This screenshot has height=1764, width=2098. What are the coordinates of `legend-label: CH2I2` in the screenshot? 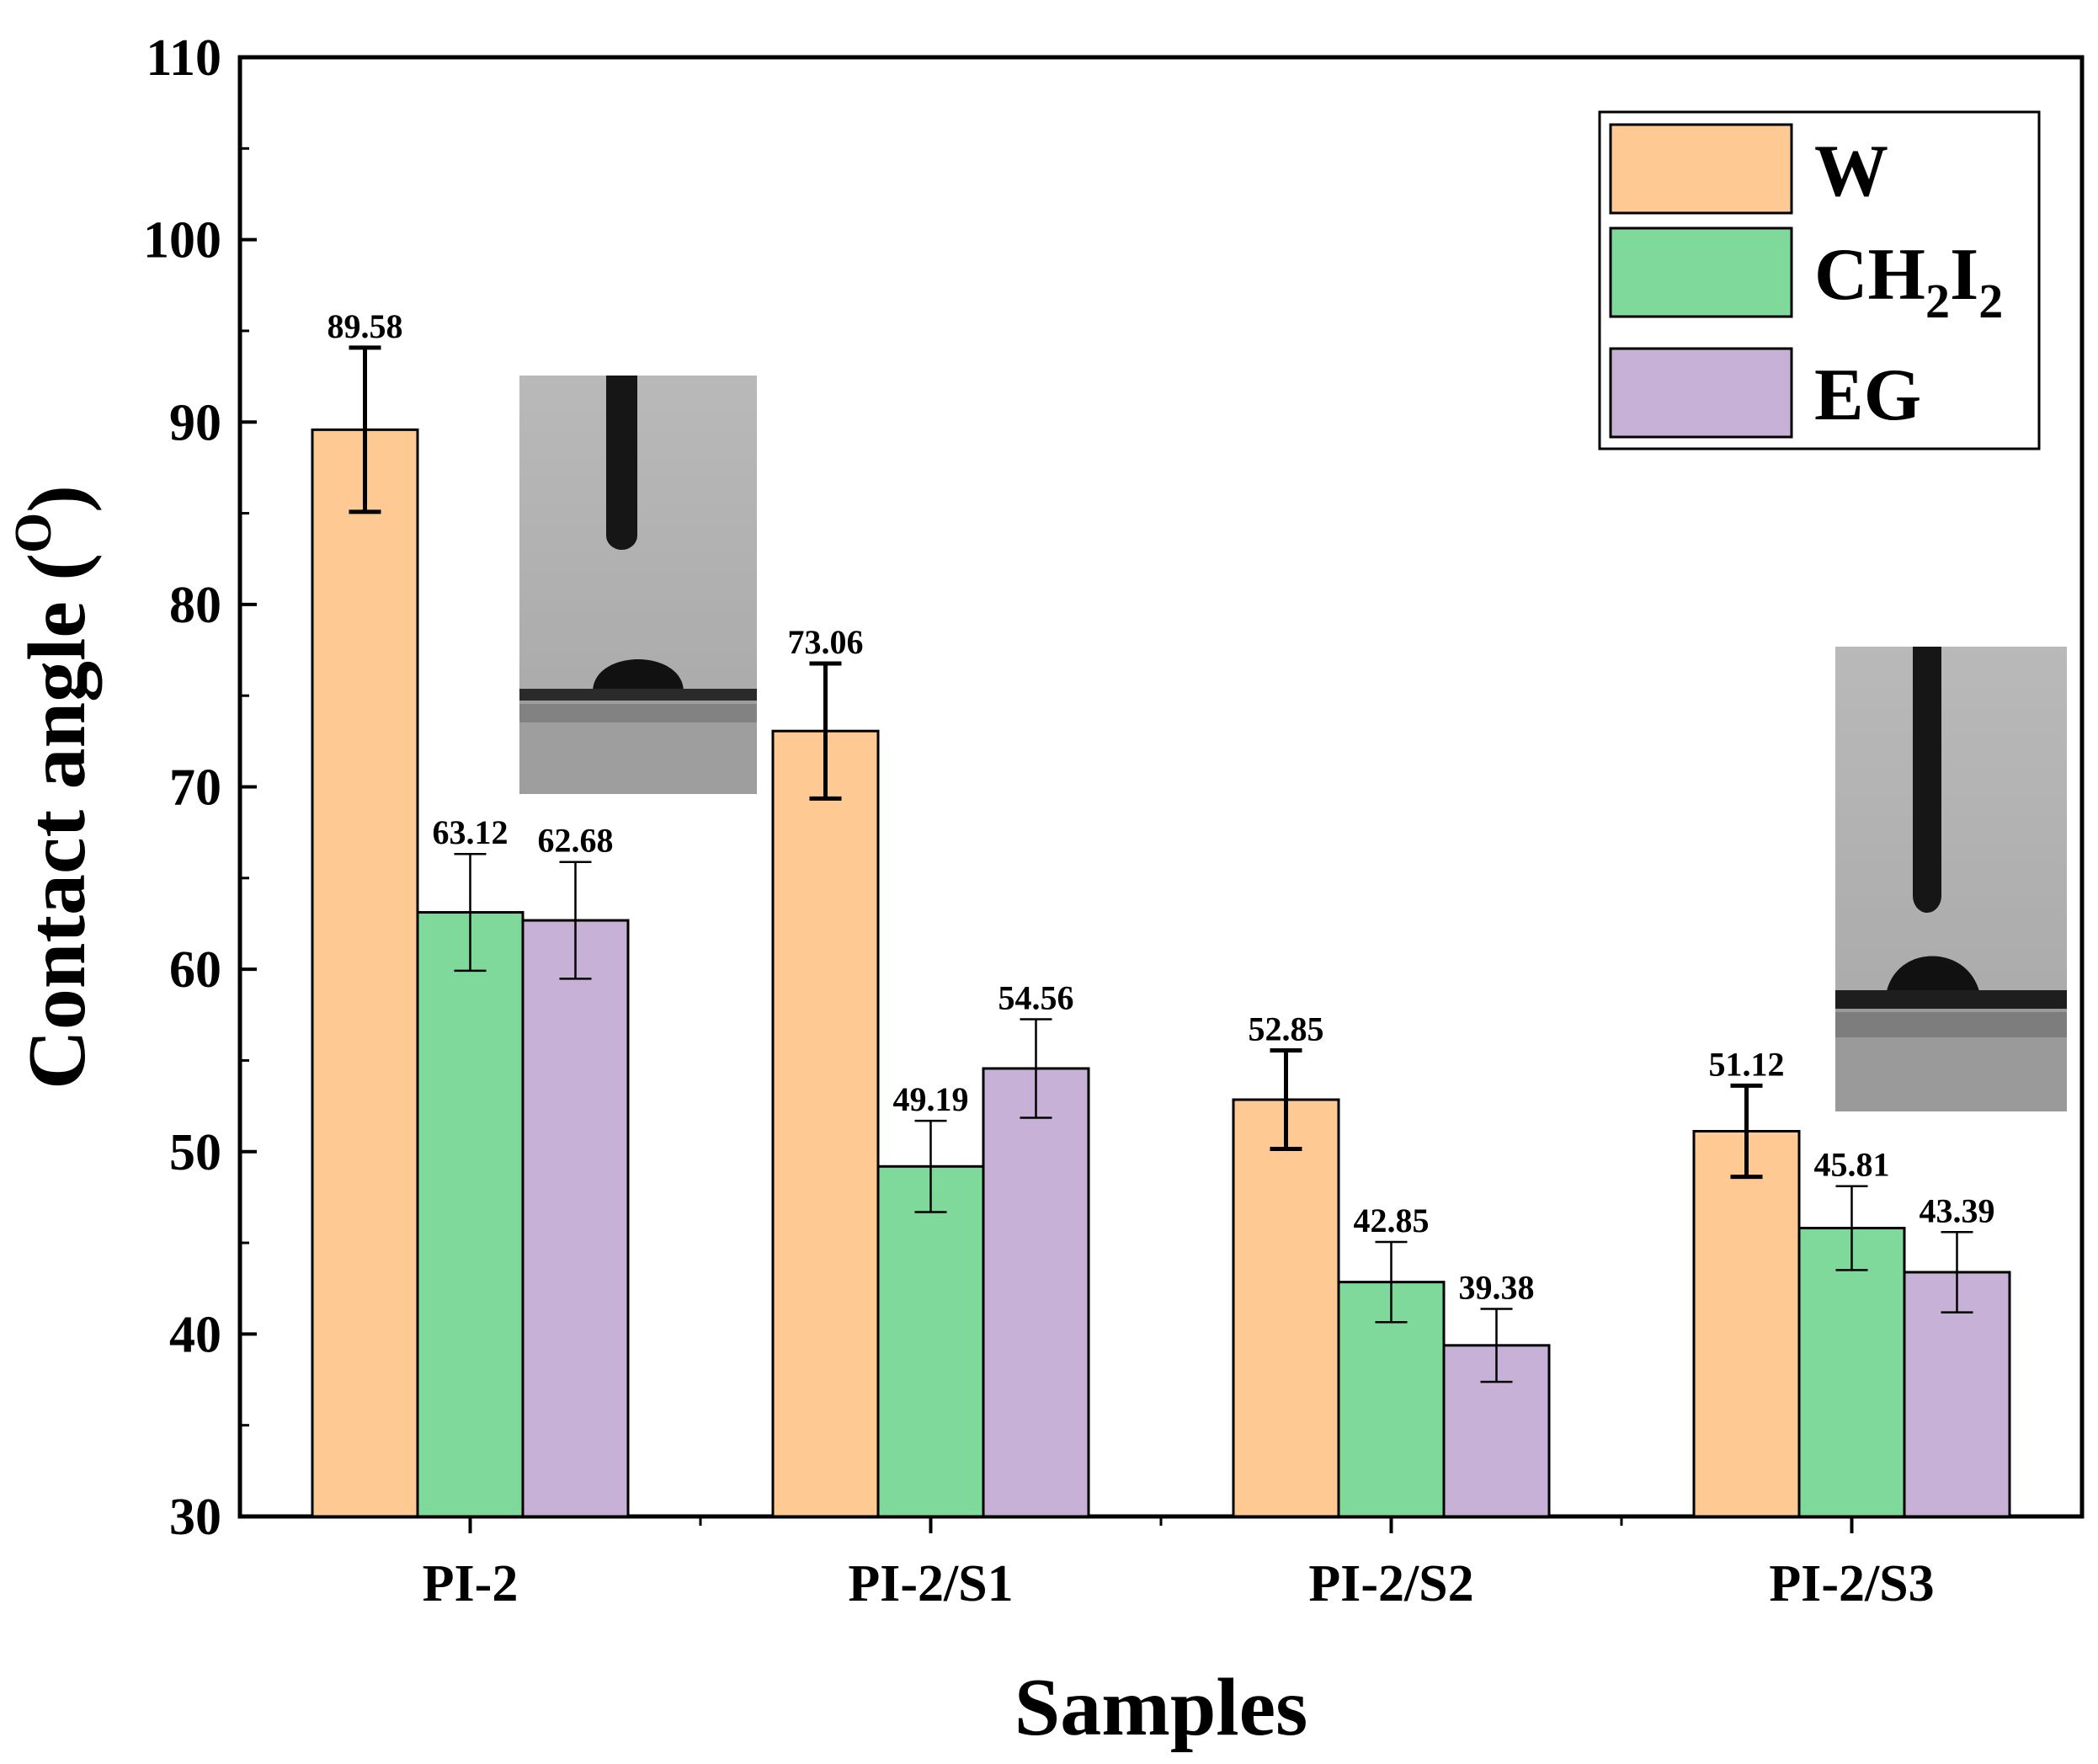 It's located at (1908, 281).